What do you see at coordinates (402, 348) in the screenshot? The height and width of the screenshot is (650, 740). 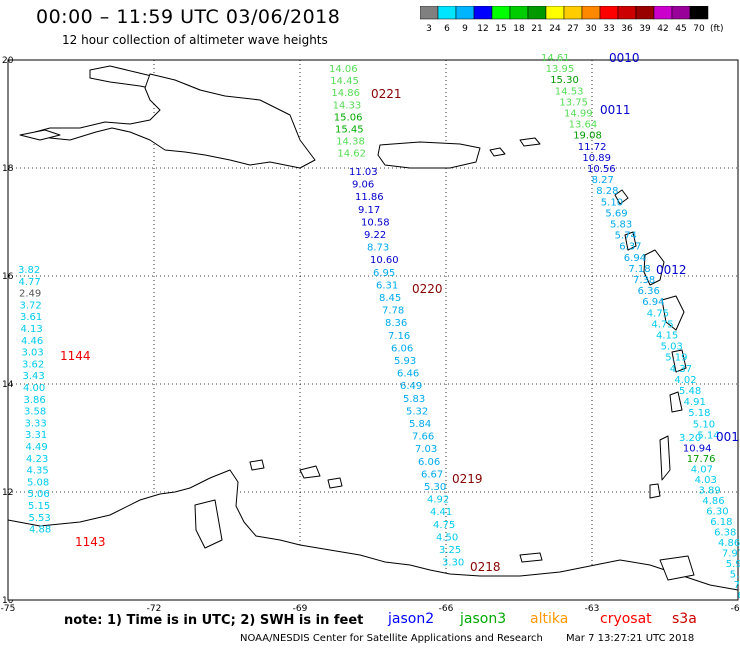 I see `jason3-swh-value: 6.06` at bounding box center [402, 348].